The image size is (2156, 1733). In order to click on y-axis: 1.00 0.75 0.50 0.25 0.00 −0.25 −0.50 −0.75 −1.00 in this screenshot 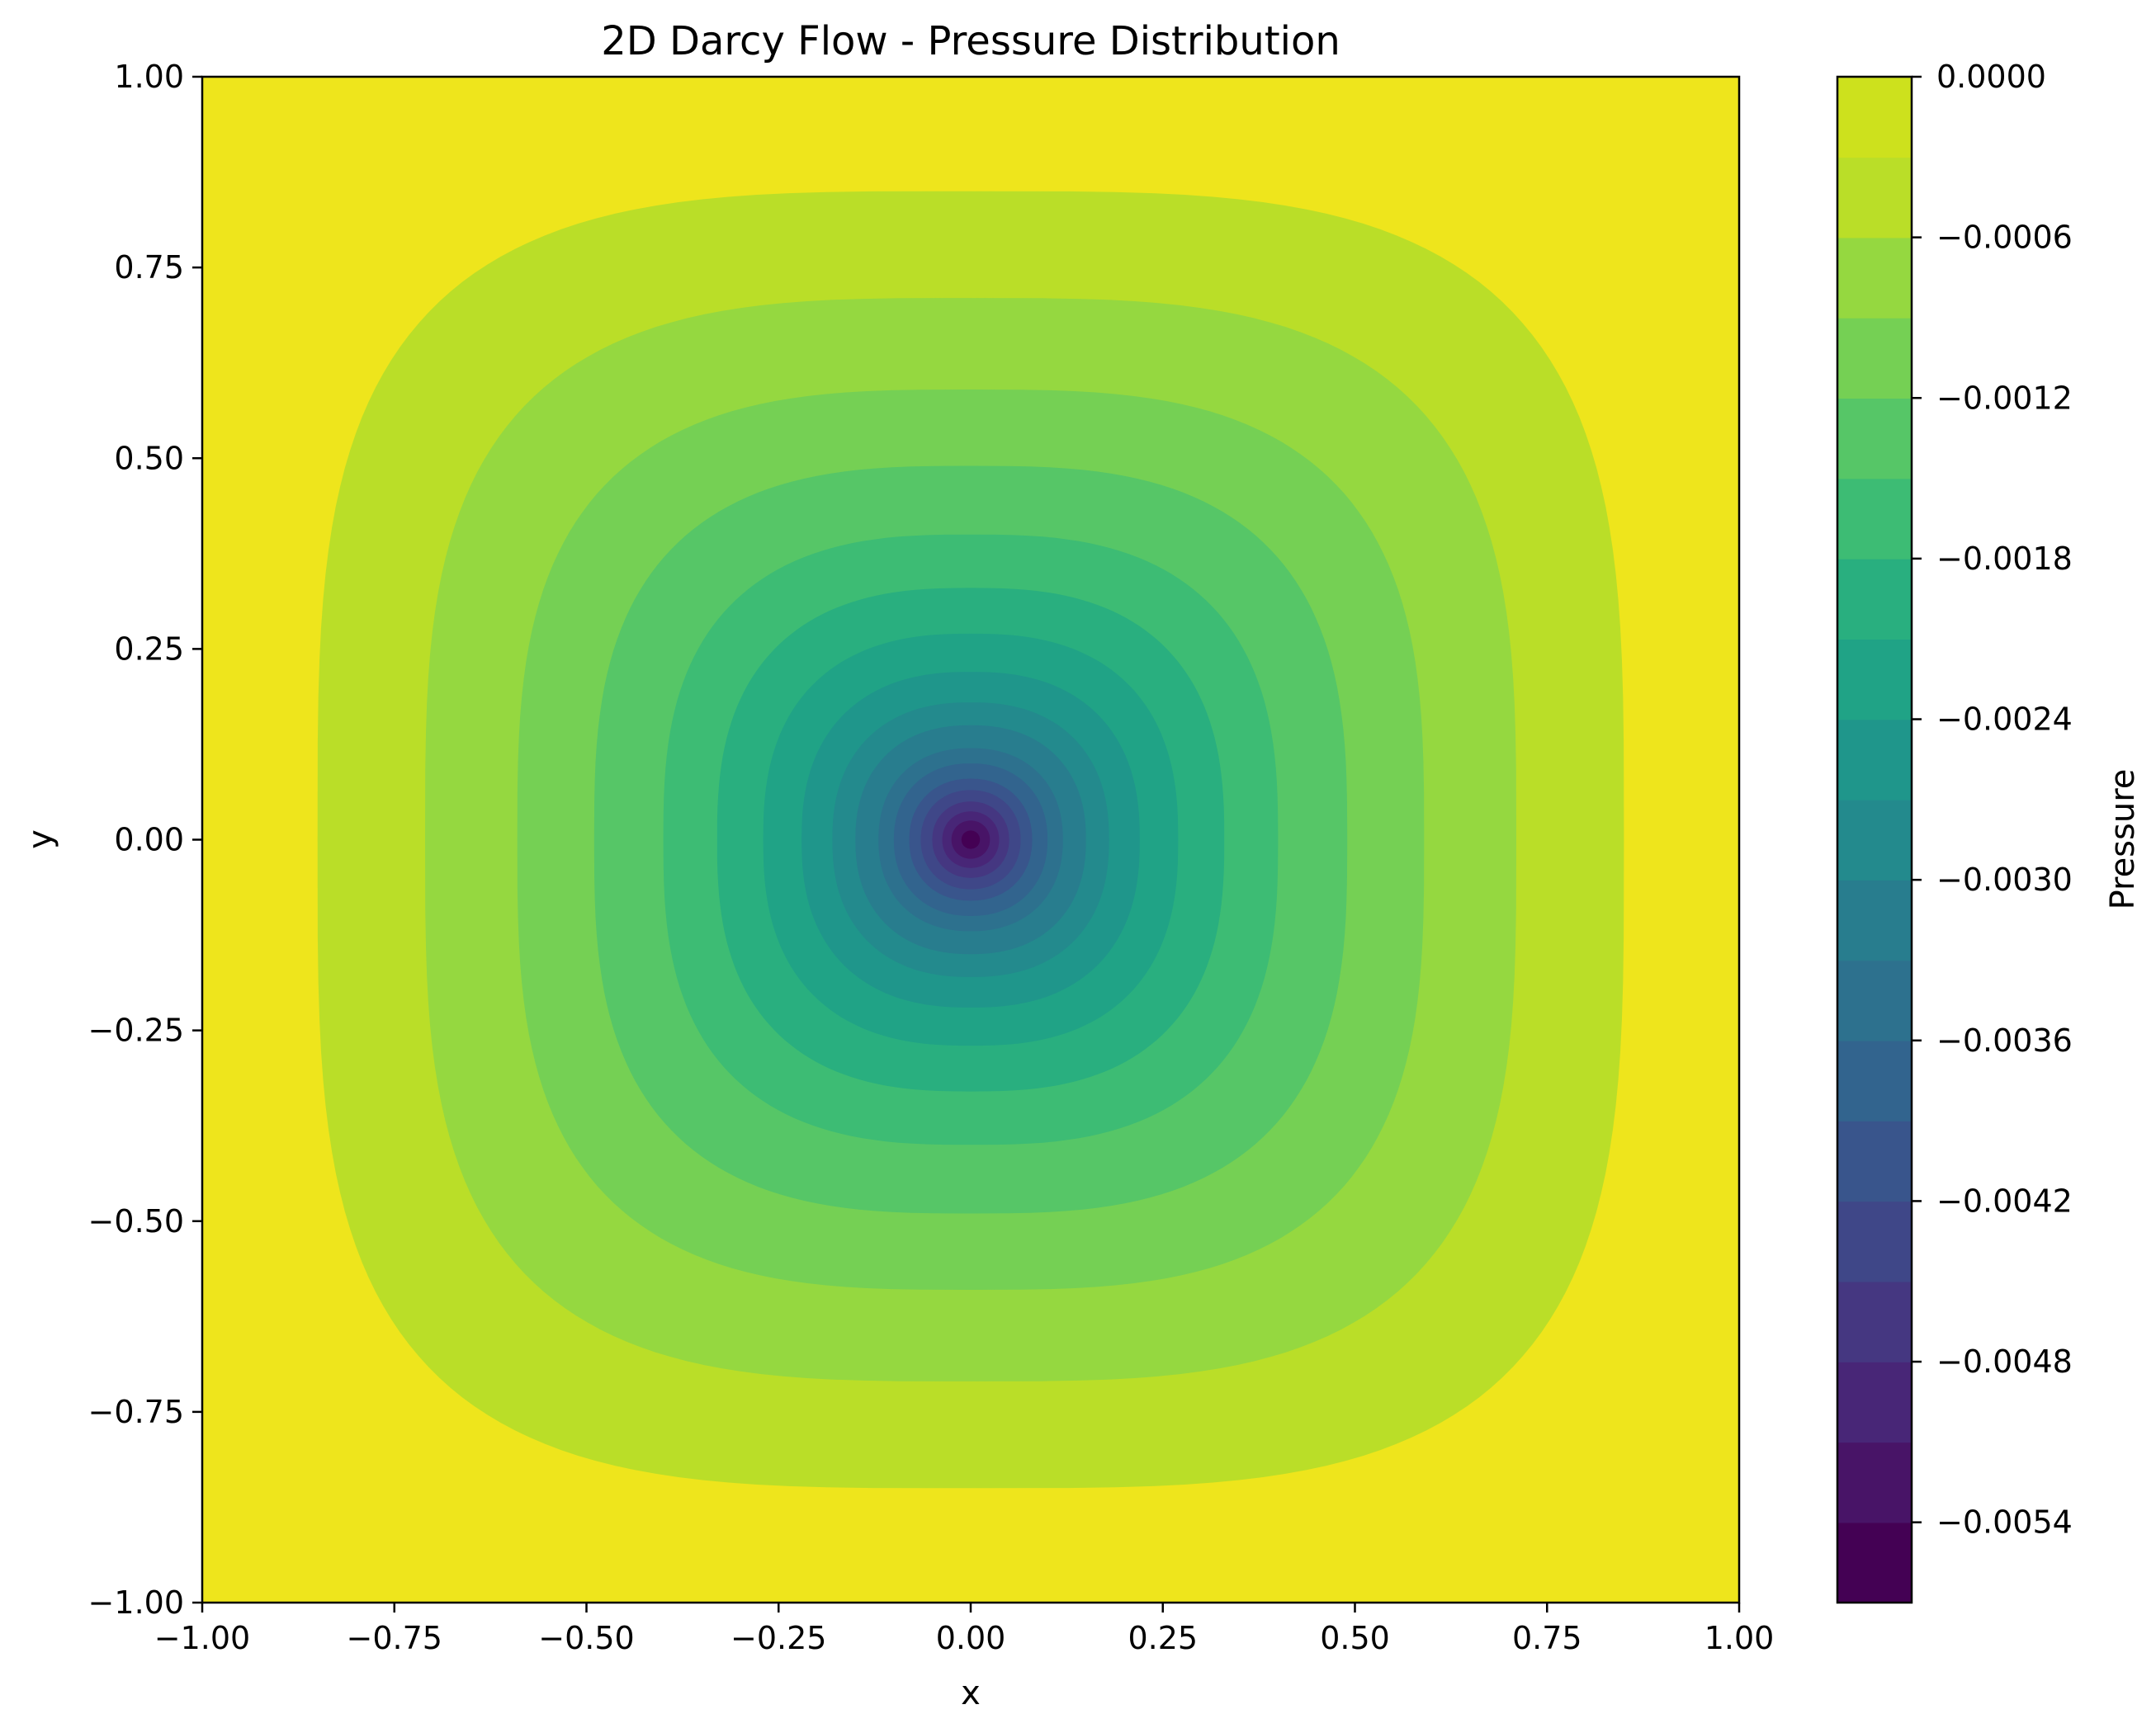, I will do `click(145, 840)`.